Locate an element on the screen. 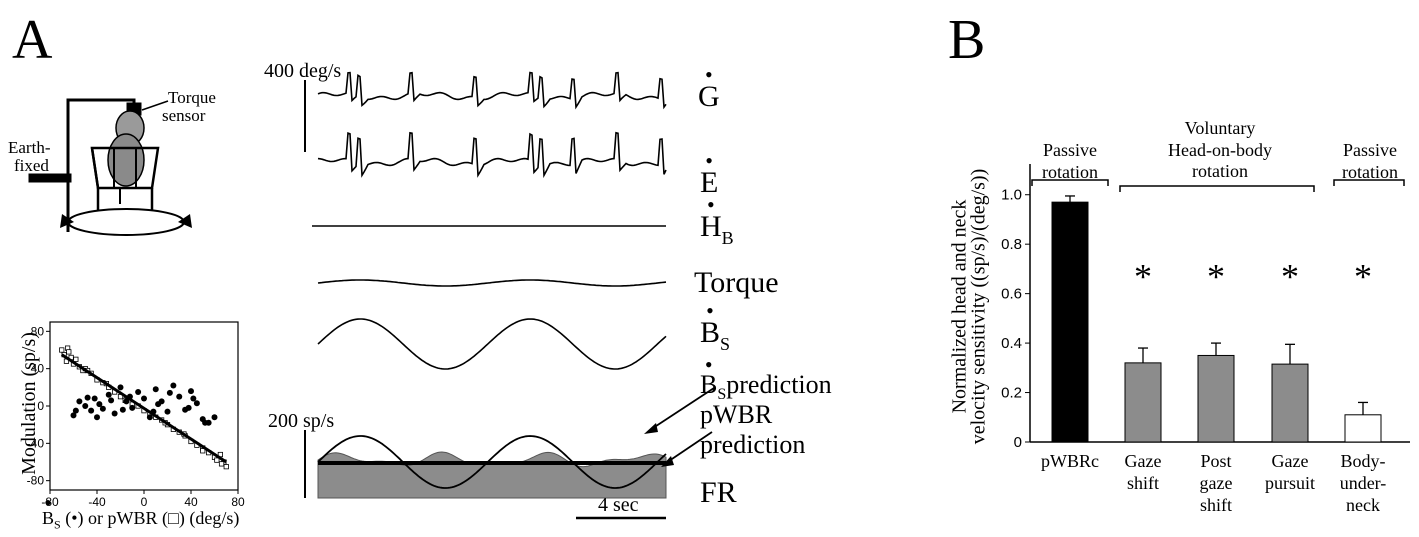  label-fr: FR is located at coordinates (718, 492).